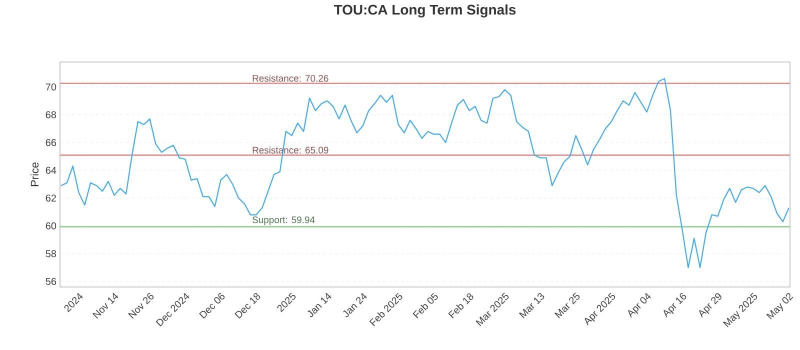  I want to click on y-tick-label: 56, so click(51, 281).